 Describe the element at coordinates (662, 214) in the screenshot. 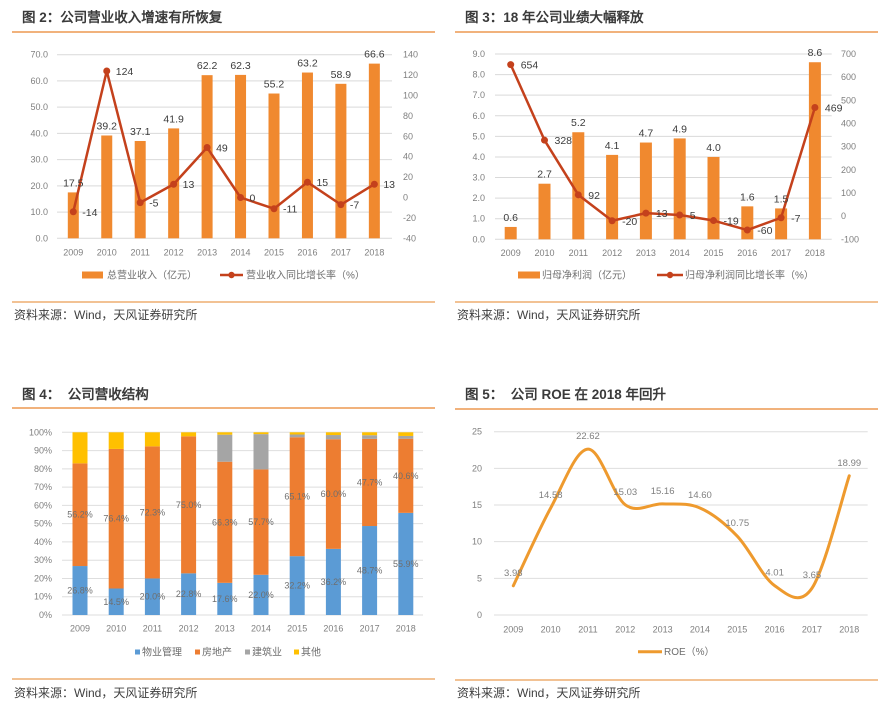

I see `line-value-label: 13` at that location.